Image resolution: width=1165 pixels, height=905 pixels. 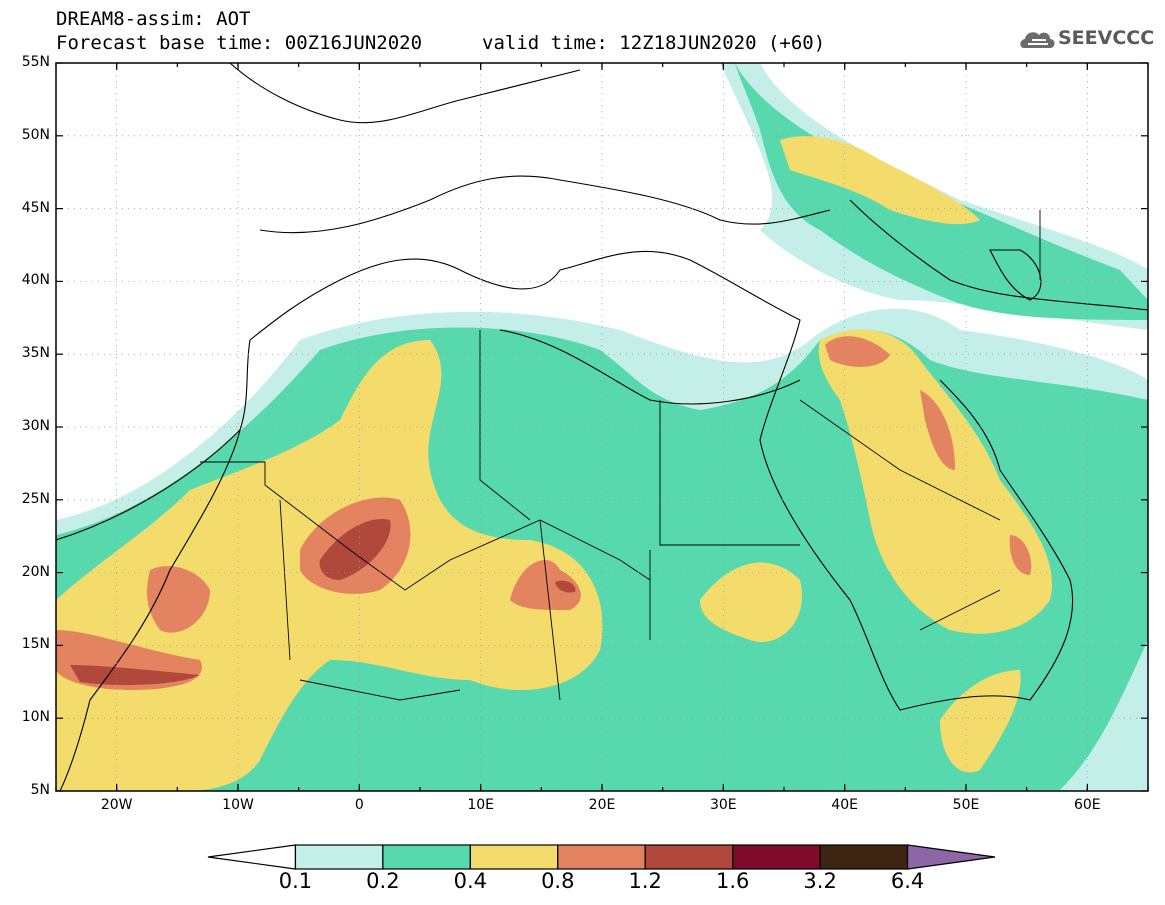 I want to click on aot-level-0.8-kuwait, so click(x=937, y=430).